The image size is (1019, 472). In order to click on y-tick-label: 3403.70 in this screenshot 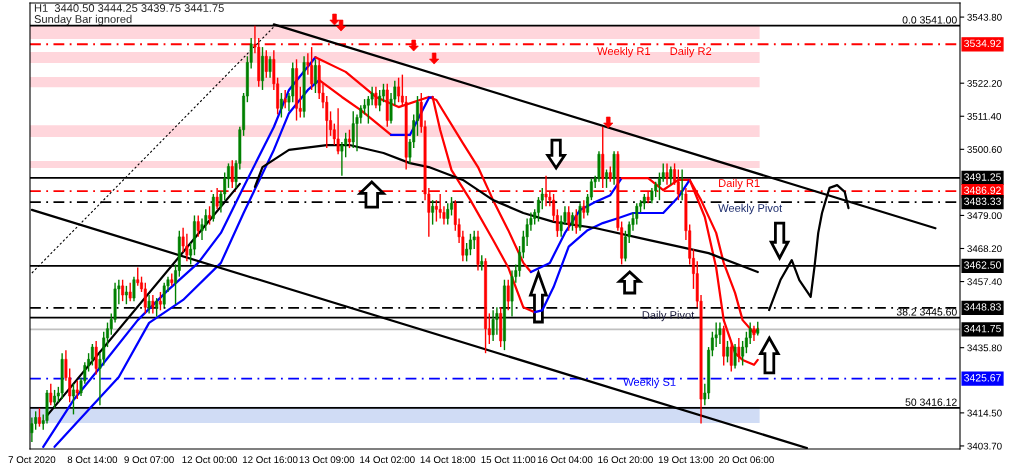, I will do `click(984, 446)`.